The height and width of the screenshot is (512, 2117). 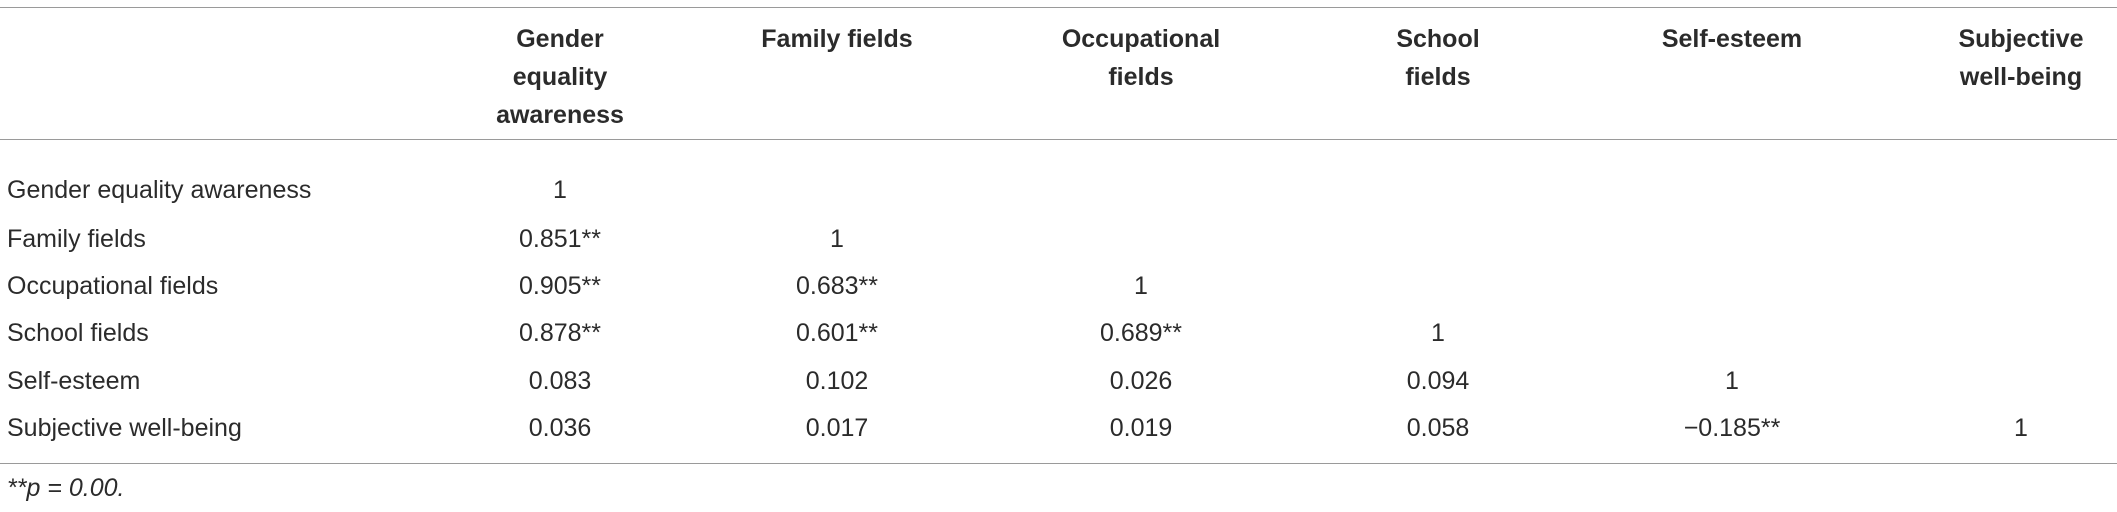 I want to click on table-cell: 0.058, so click(x=1438, y=428).